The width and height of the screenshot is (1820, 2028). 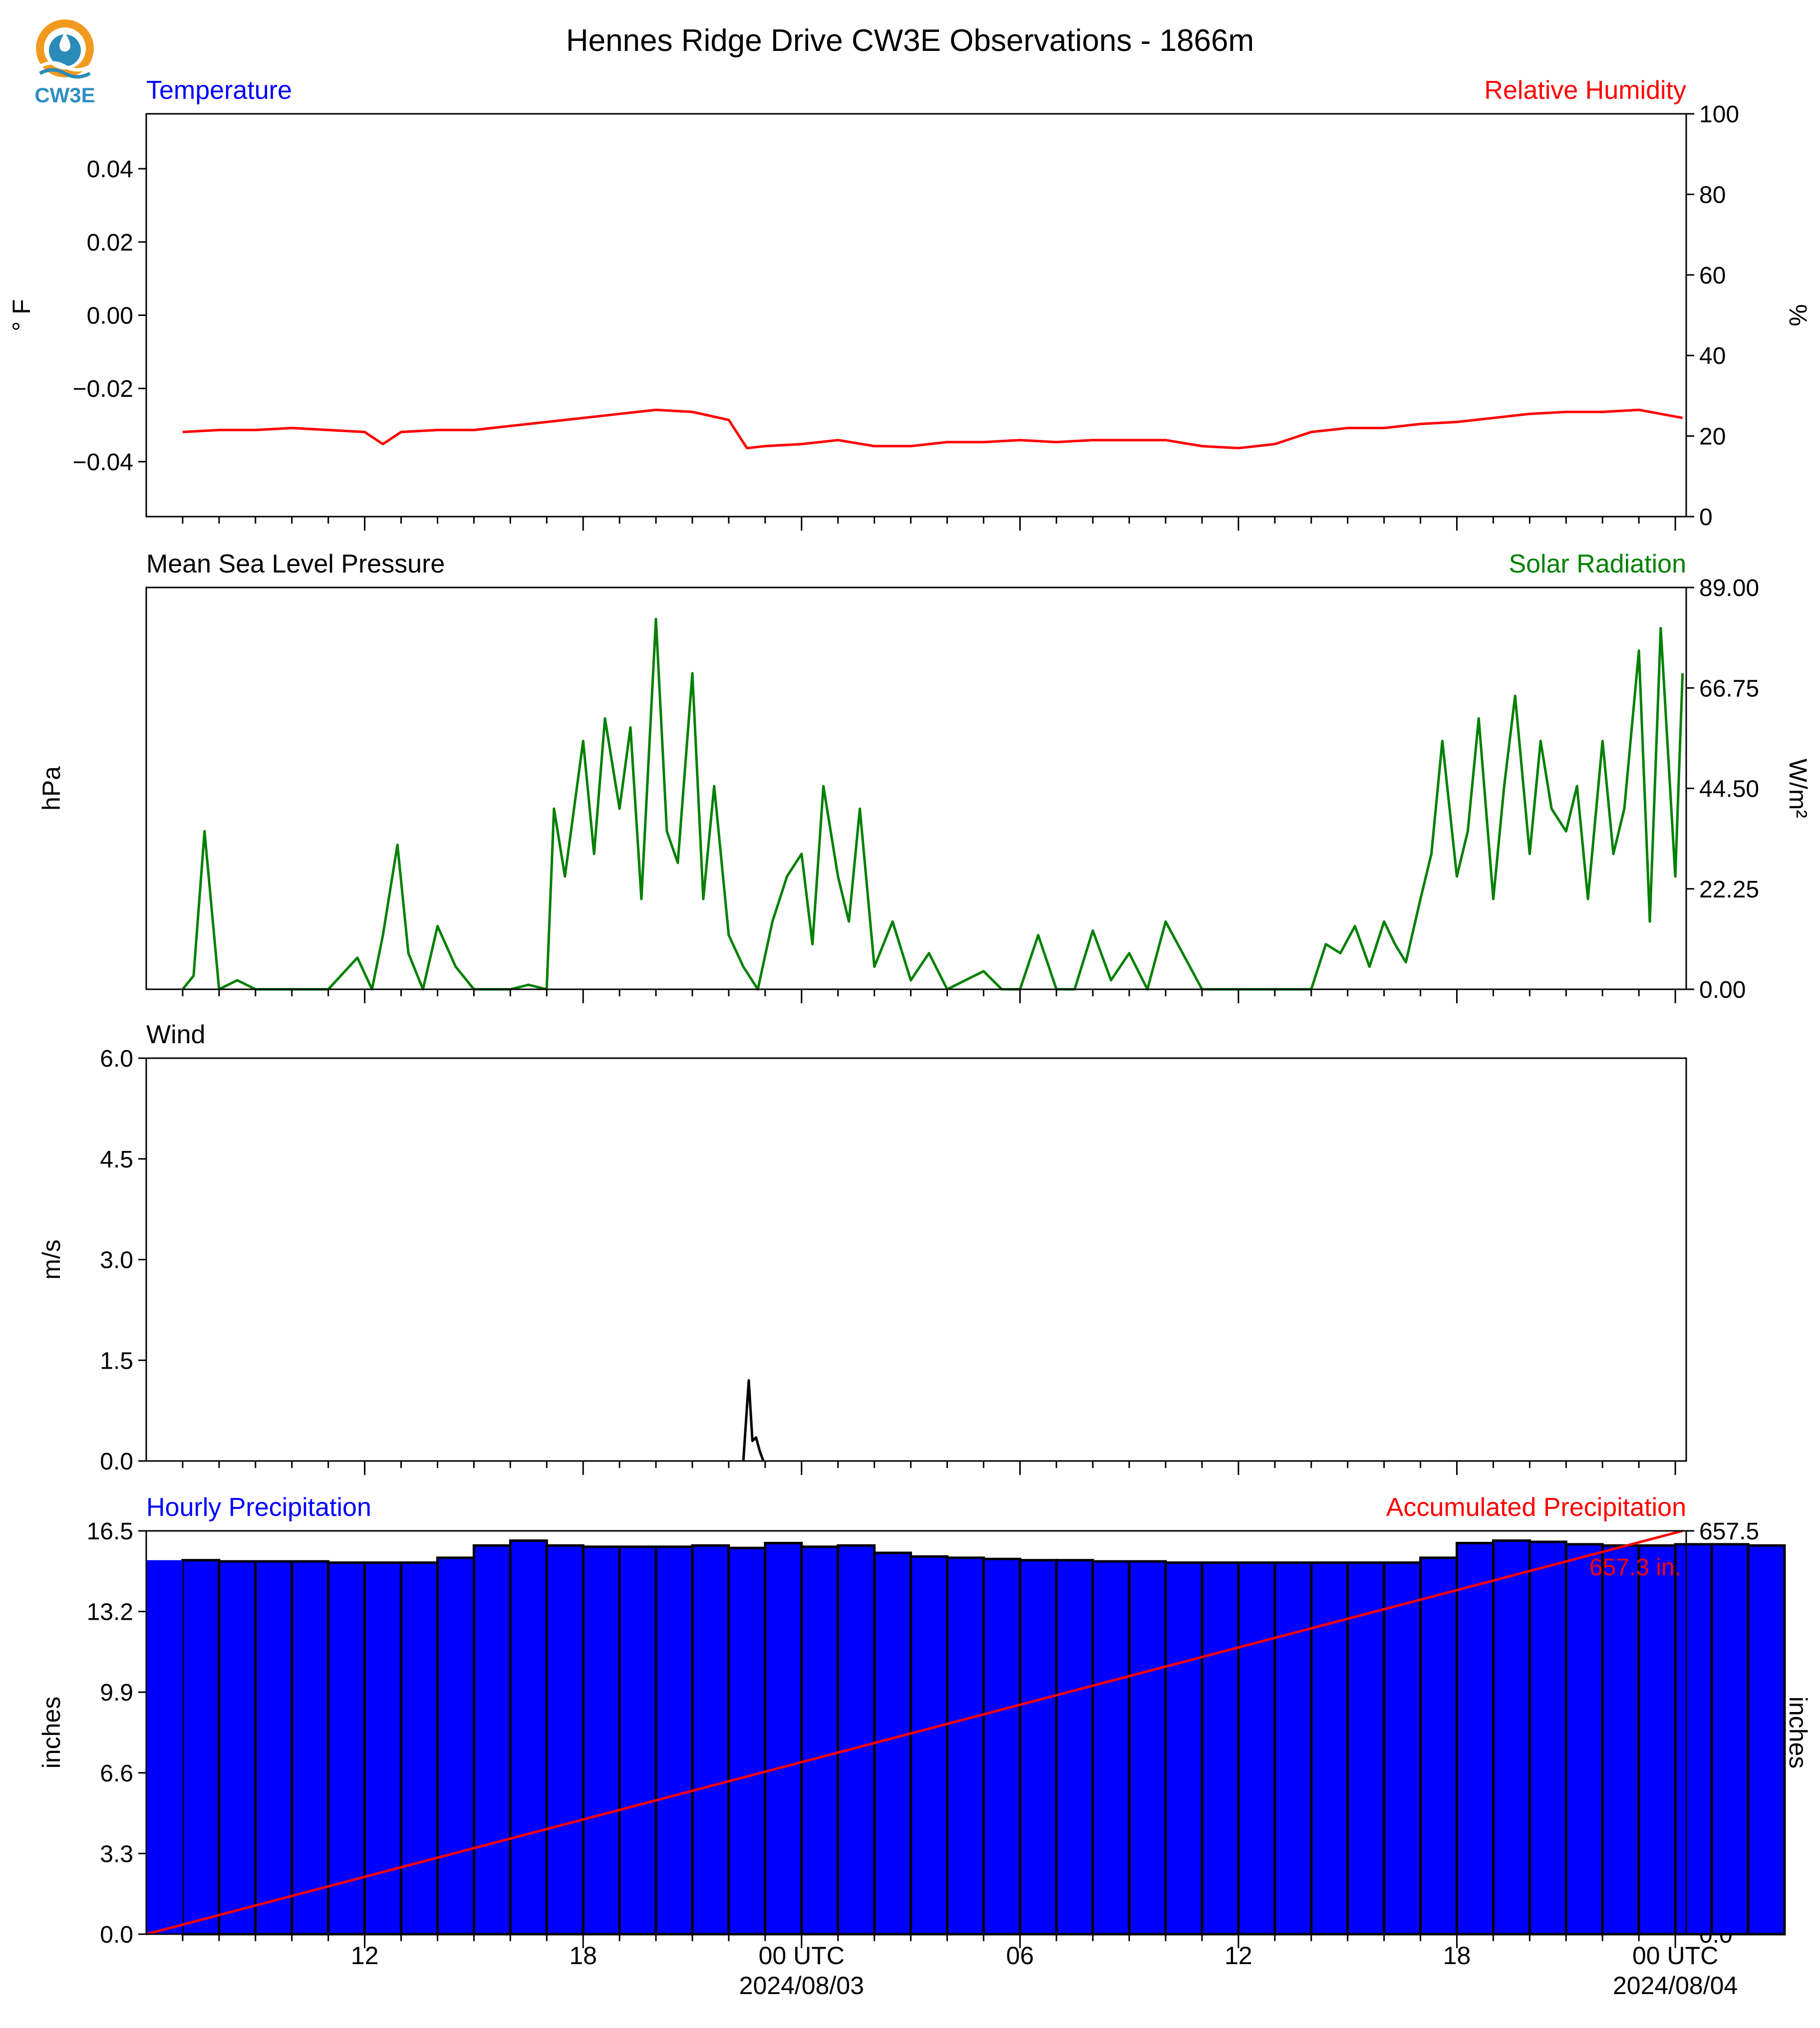 What do you see at coordinates (164, 1747) in the screenshot?
I see `precip-bar-partial` at bounding box center [164, 1747].